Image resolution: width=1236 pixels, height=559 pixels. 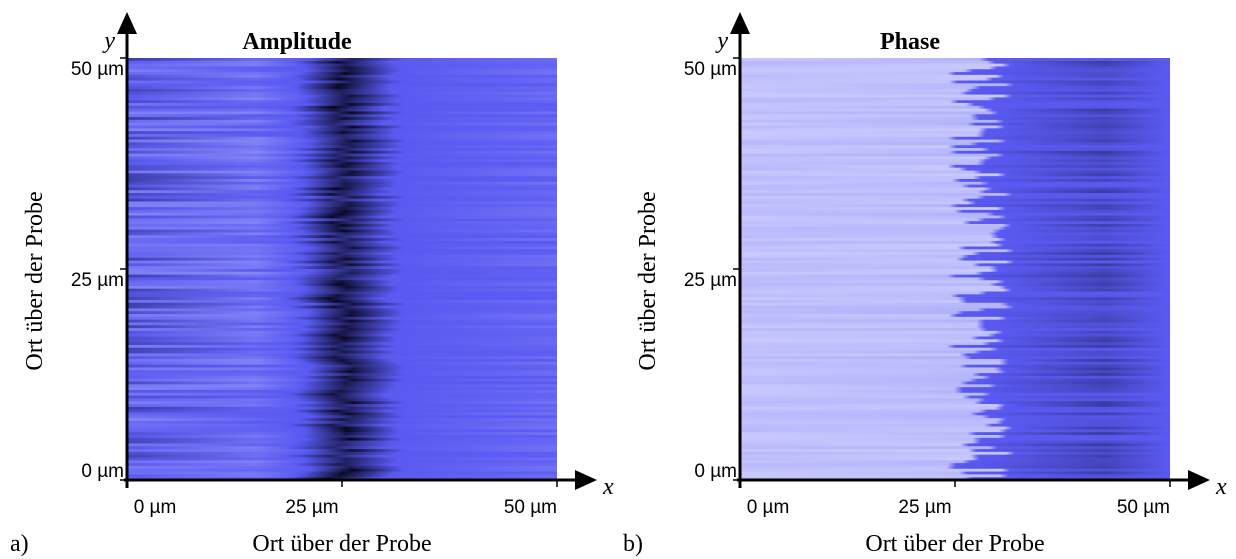 What do you see at coordinates (648, 280) in the screenshot?
I see `y-axis-label: Ort über der Probe` at bounding box center [648, 280].